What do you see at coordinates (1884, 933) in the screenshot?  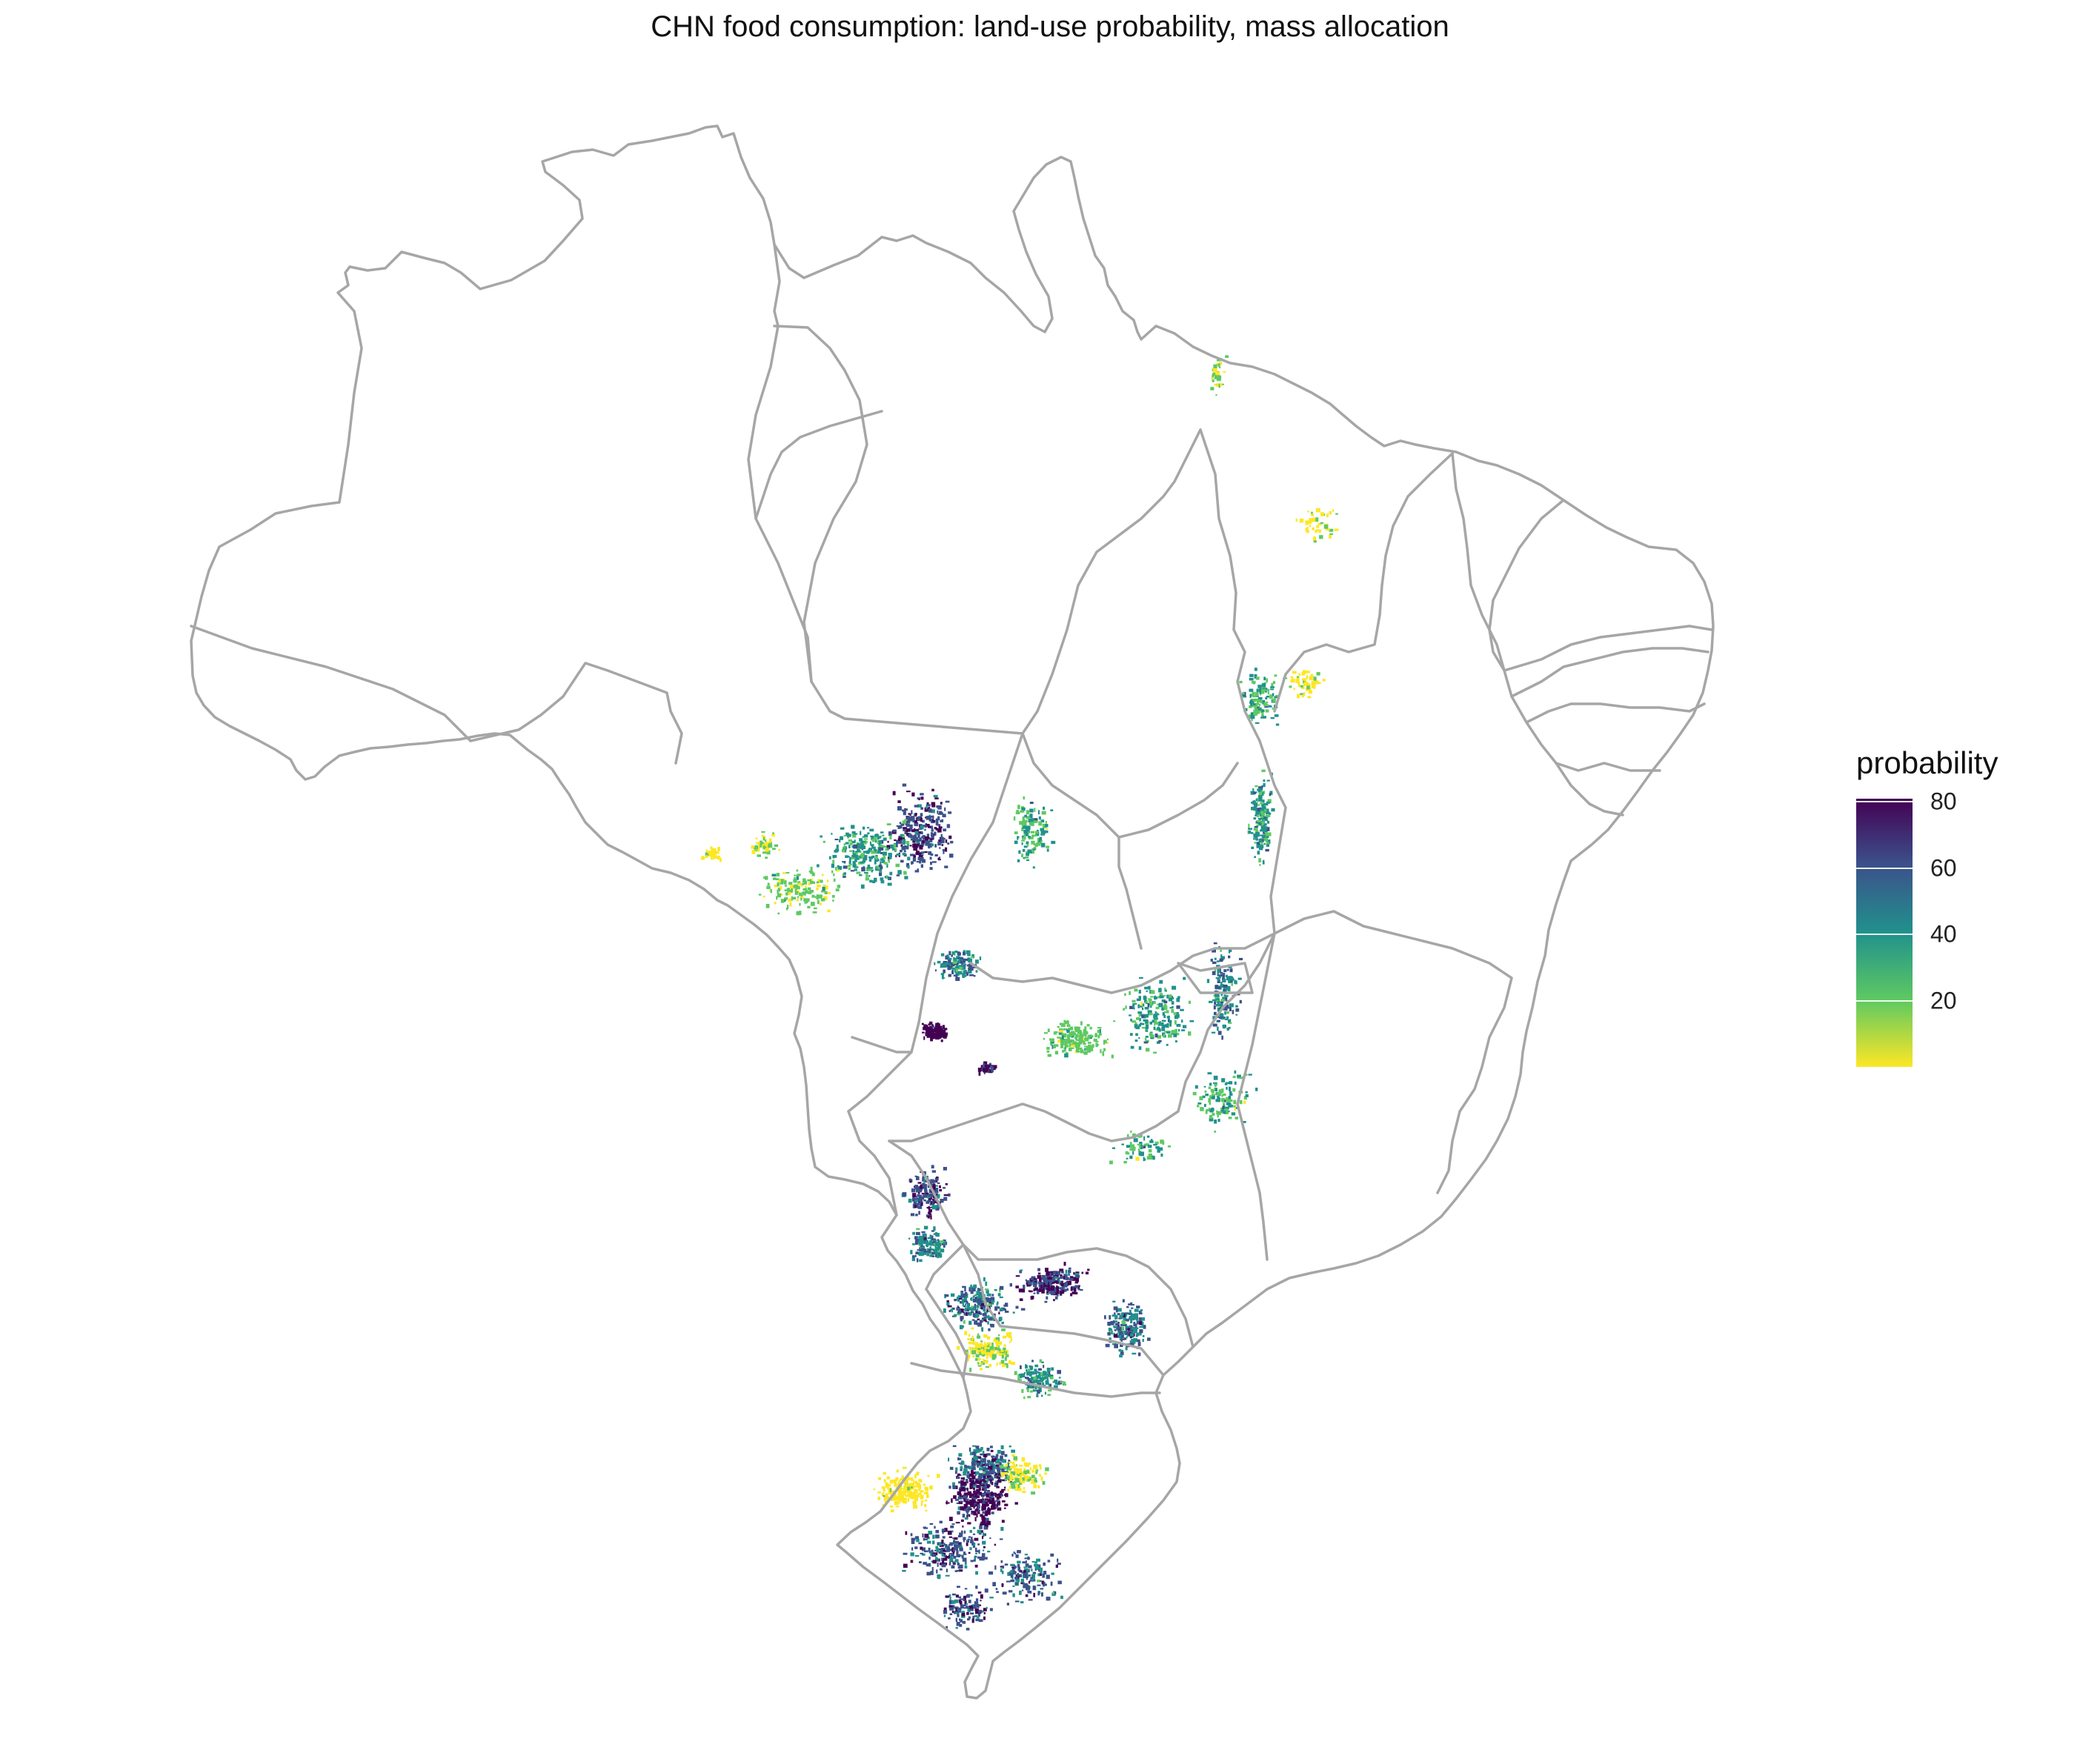 I see `legend-colorbar` at bounding box center [1884, 933].